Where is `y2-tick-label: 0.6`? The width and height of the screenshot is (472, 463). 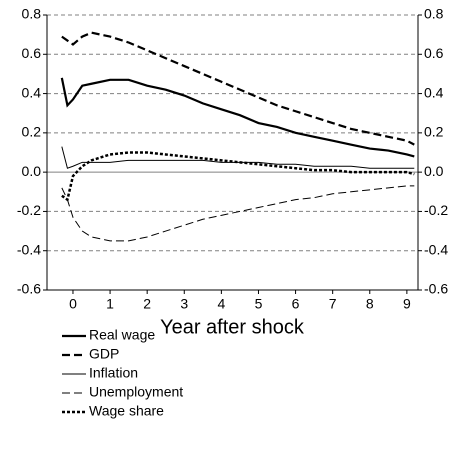 y2-tick-label: 0.6 is located at coordinates (434, 53).